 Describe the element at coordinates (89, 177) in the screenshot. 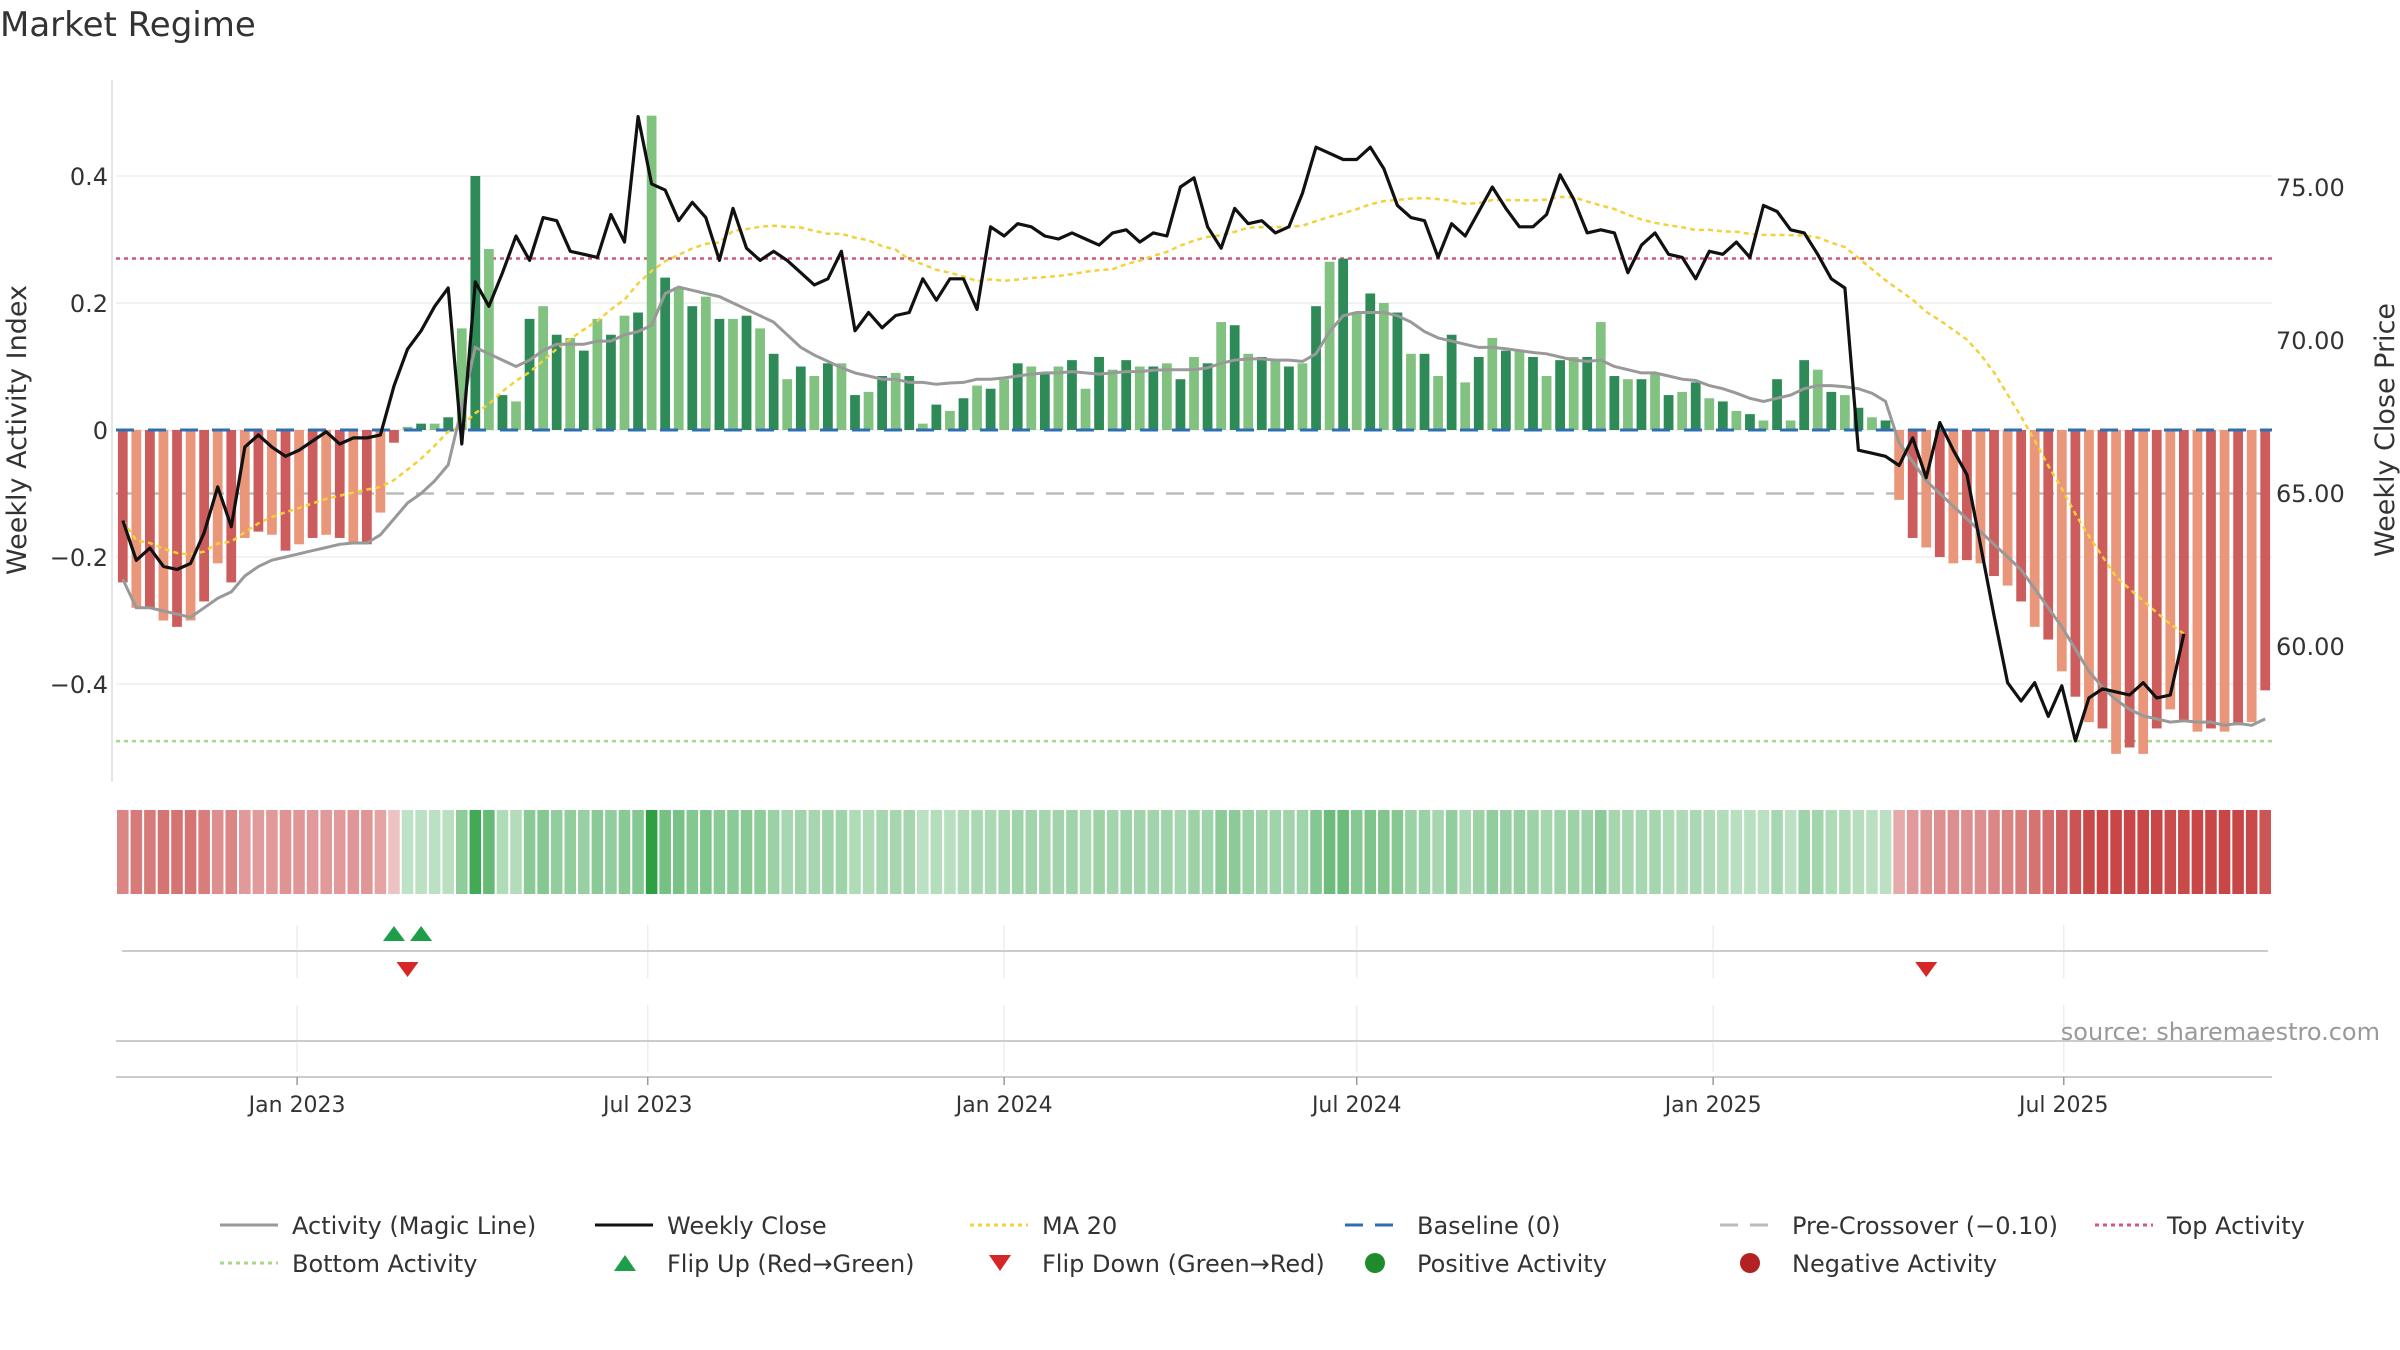

I see `y-left-tick-label: 0.4` at that location.